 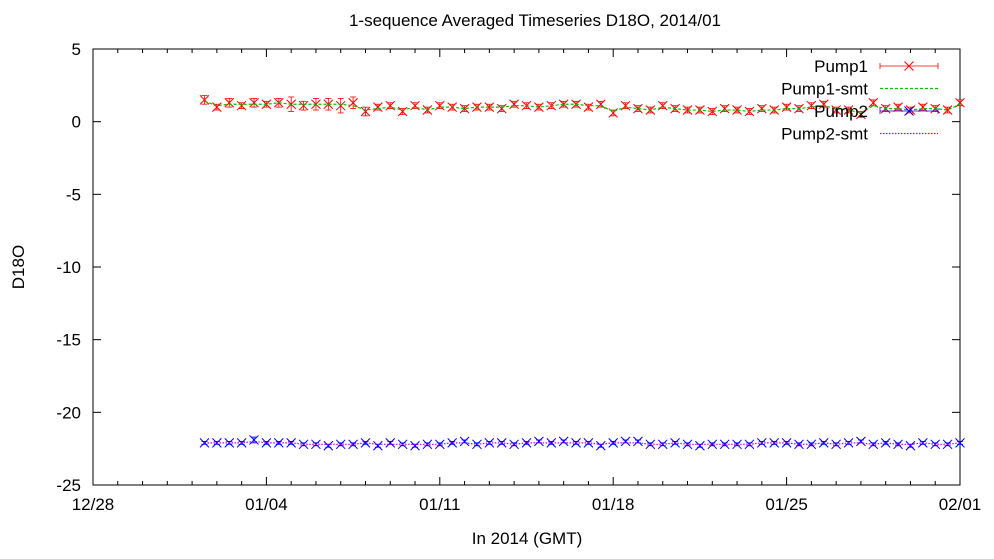 What do you see at coordinates (68, 340) in the screenshot?
I see `y-tick-label: -15` at bounding box center [68, 340].